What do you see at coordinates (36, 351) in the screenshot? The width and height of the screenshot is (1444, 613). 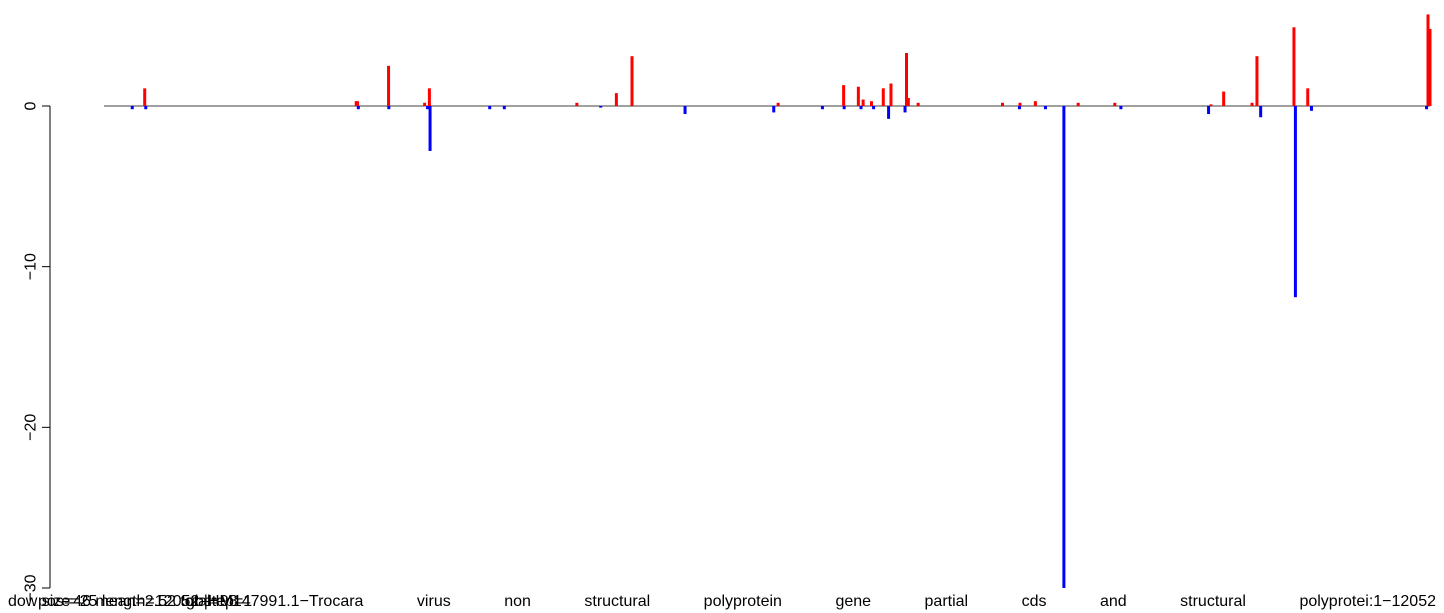 I see `y-ticks: 0 −10 −20 −30` at bounding box center [36, 351].